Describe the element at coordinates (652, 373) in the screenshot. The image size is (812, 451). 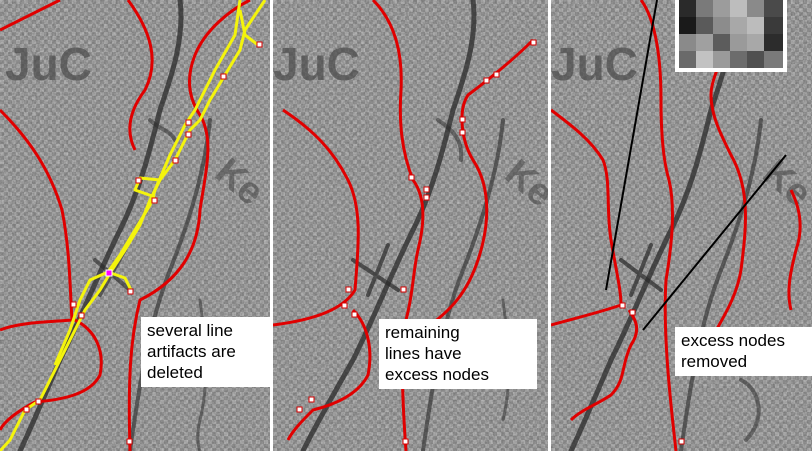
I see `nodes` at that location.